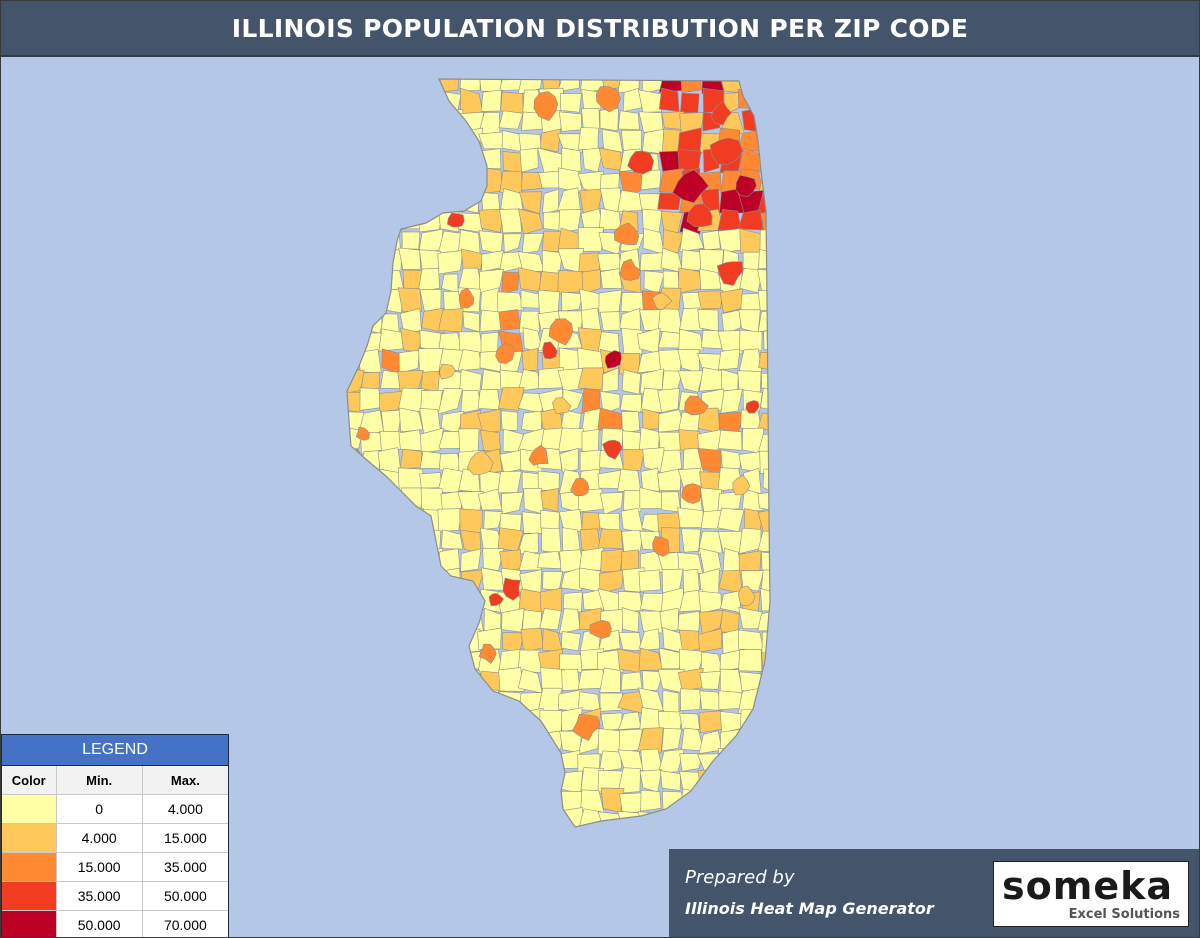  I want to click on legend-max: 4.000, so click(185, 809).